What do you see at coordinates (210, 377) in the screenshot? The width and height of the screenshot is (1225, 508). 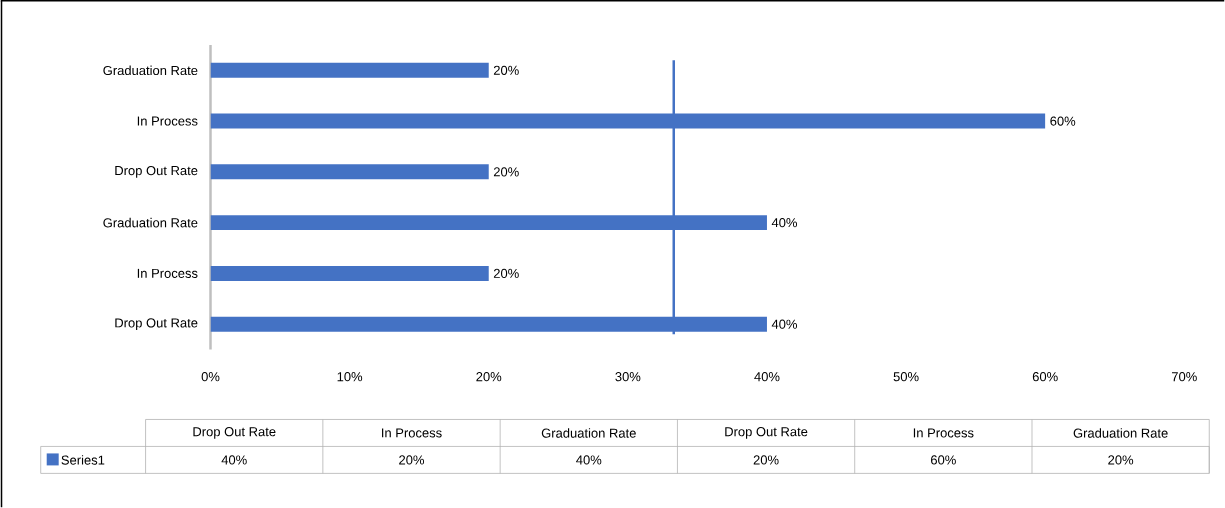 I see `x-tick-label: 0%` at bounding box center [210, 377].